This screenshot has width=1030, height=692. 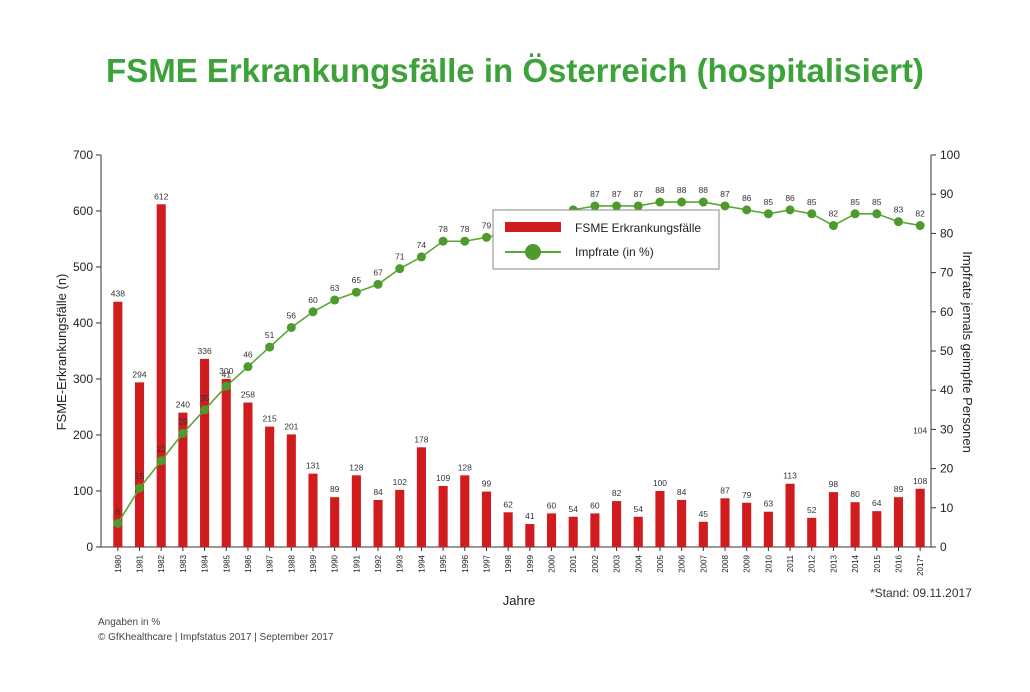 What do you see at coordinates (704, 190) in the screenshot?
I see `line-data-label: 88` at bounding box center [704, 190].